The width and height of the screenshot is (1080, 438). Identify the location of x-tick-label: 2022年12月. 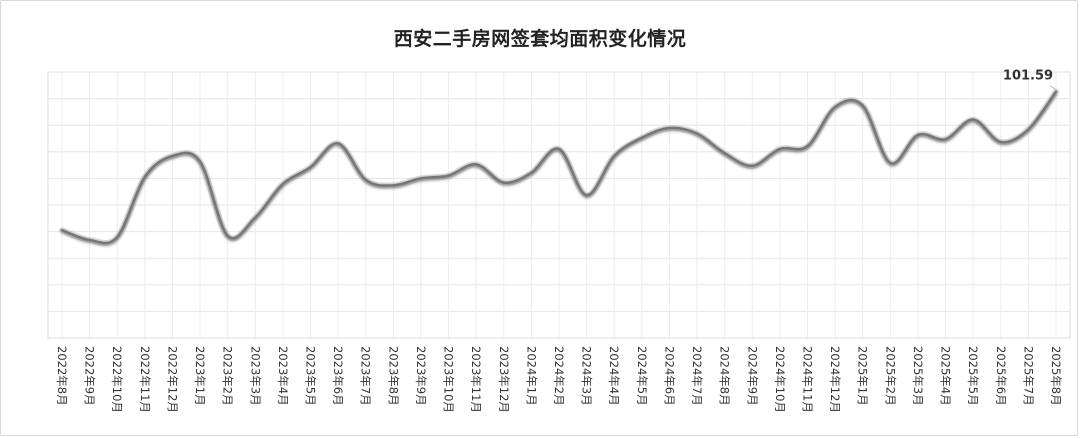
(172, 379).